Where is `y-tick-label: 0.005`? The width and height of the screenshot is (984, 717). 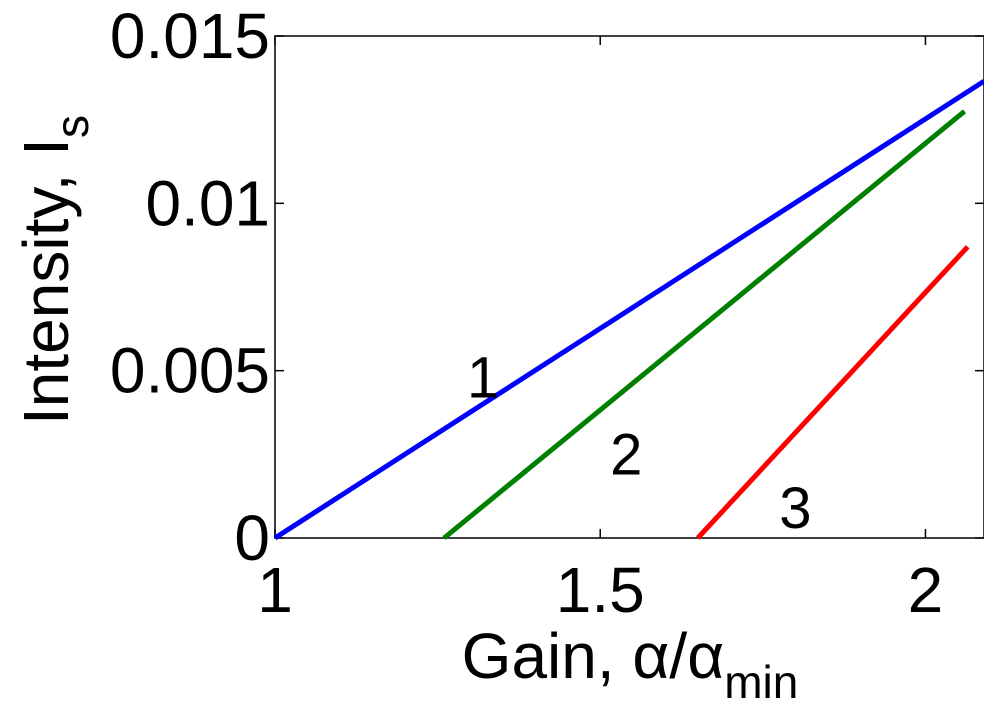
y-tick-label: 0.005 is located at coordinates (190, 371).